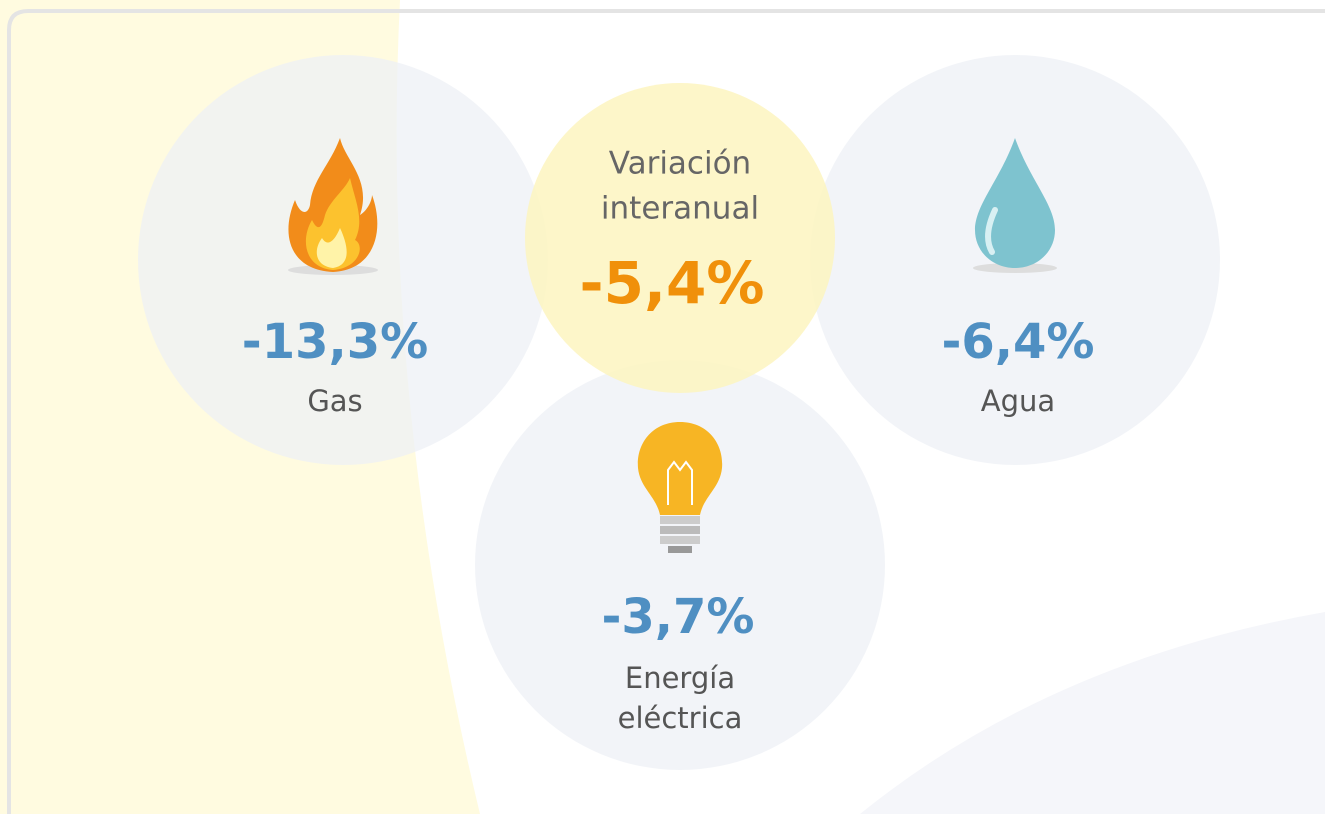 The width and height of the screenshot is (1325, 814). What do you see at coordinates (333, 206) in the screenshot?
I see `flame-icon` at bounding box center [333, 206].